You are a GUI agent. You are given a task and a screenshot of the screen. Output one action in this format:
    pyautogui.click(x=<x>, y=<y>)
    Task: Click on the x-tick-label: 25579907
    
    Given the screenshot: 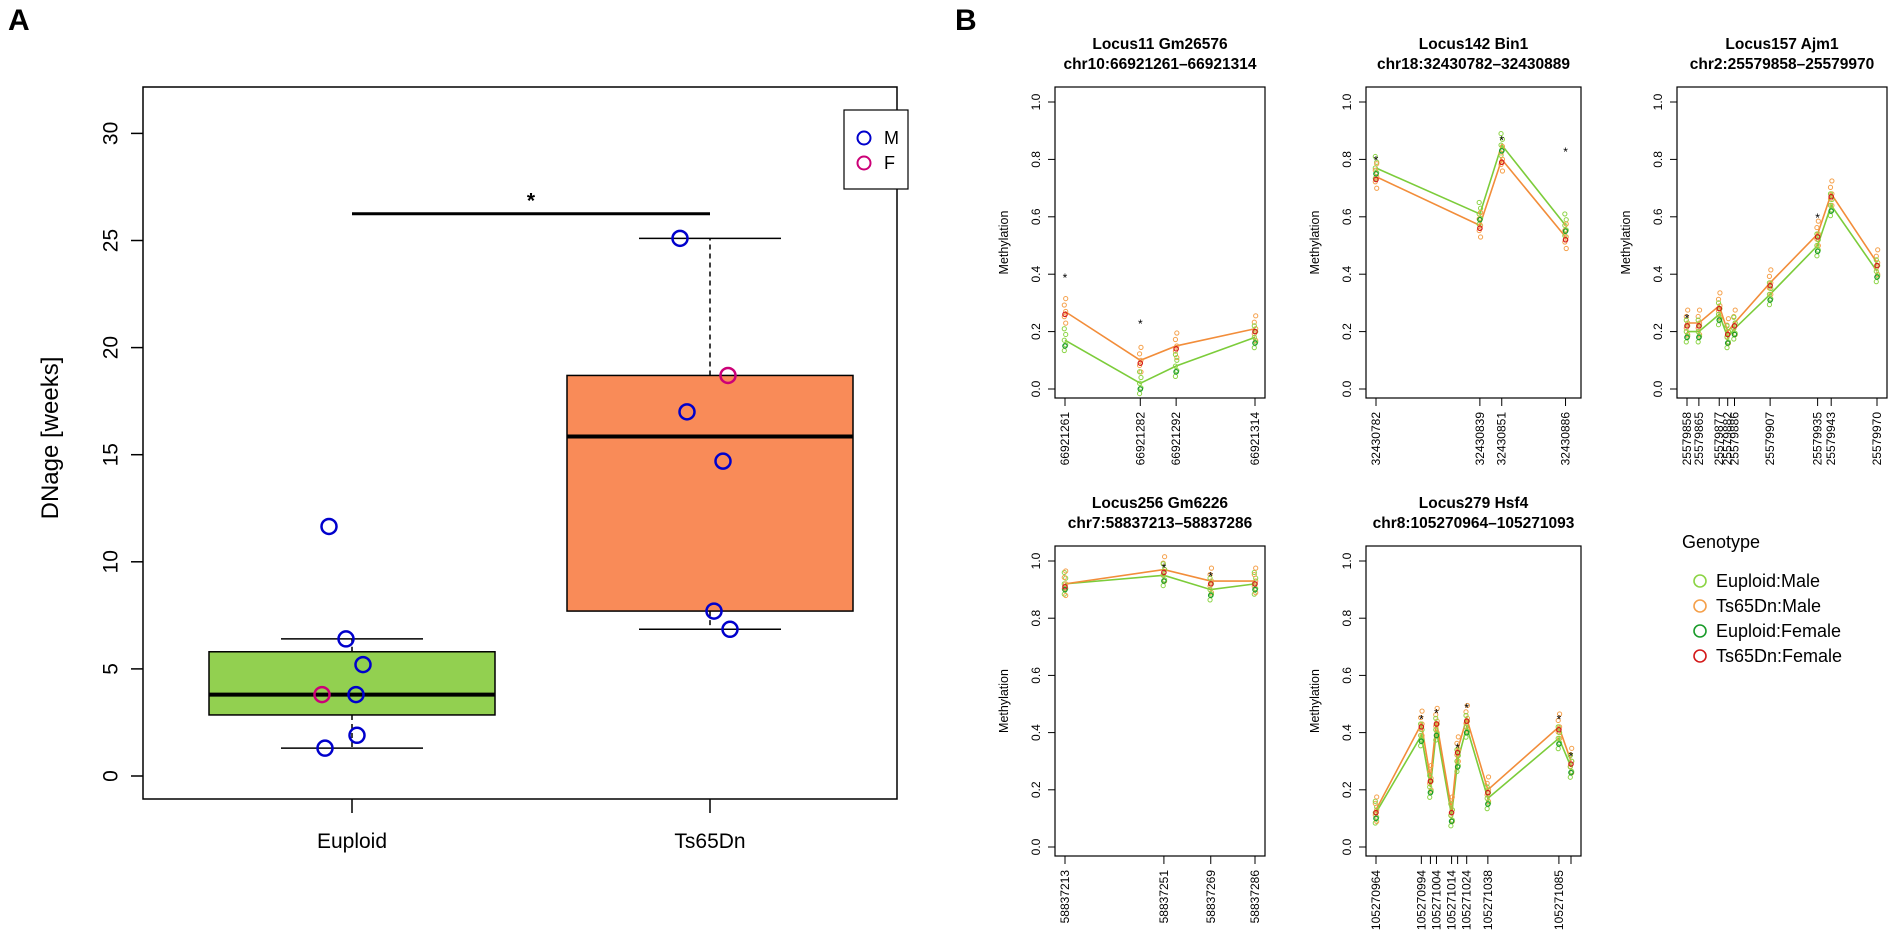 What is the action you would take?
    pyautogui.click(x=1770, y=439)
    